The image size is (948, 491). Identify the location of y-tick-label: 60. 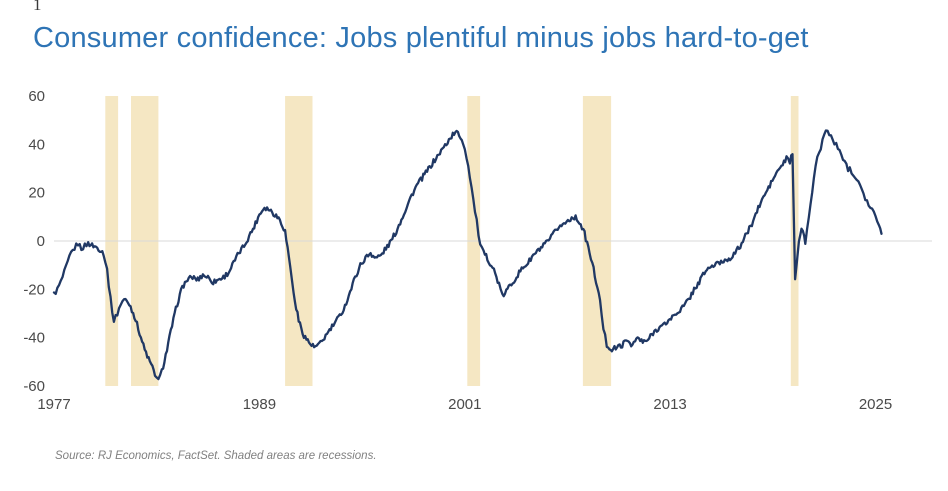
(36, 96).